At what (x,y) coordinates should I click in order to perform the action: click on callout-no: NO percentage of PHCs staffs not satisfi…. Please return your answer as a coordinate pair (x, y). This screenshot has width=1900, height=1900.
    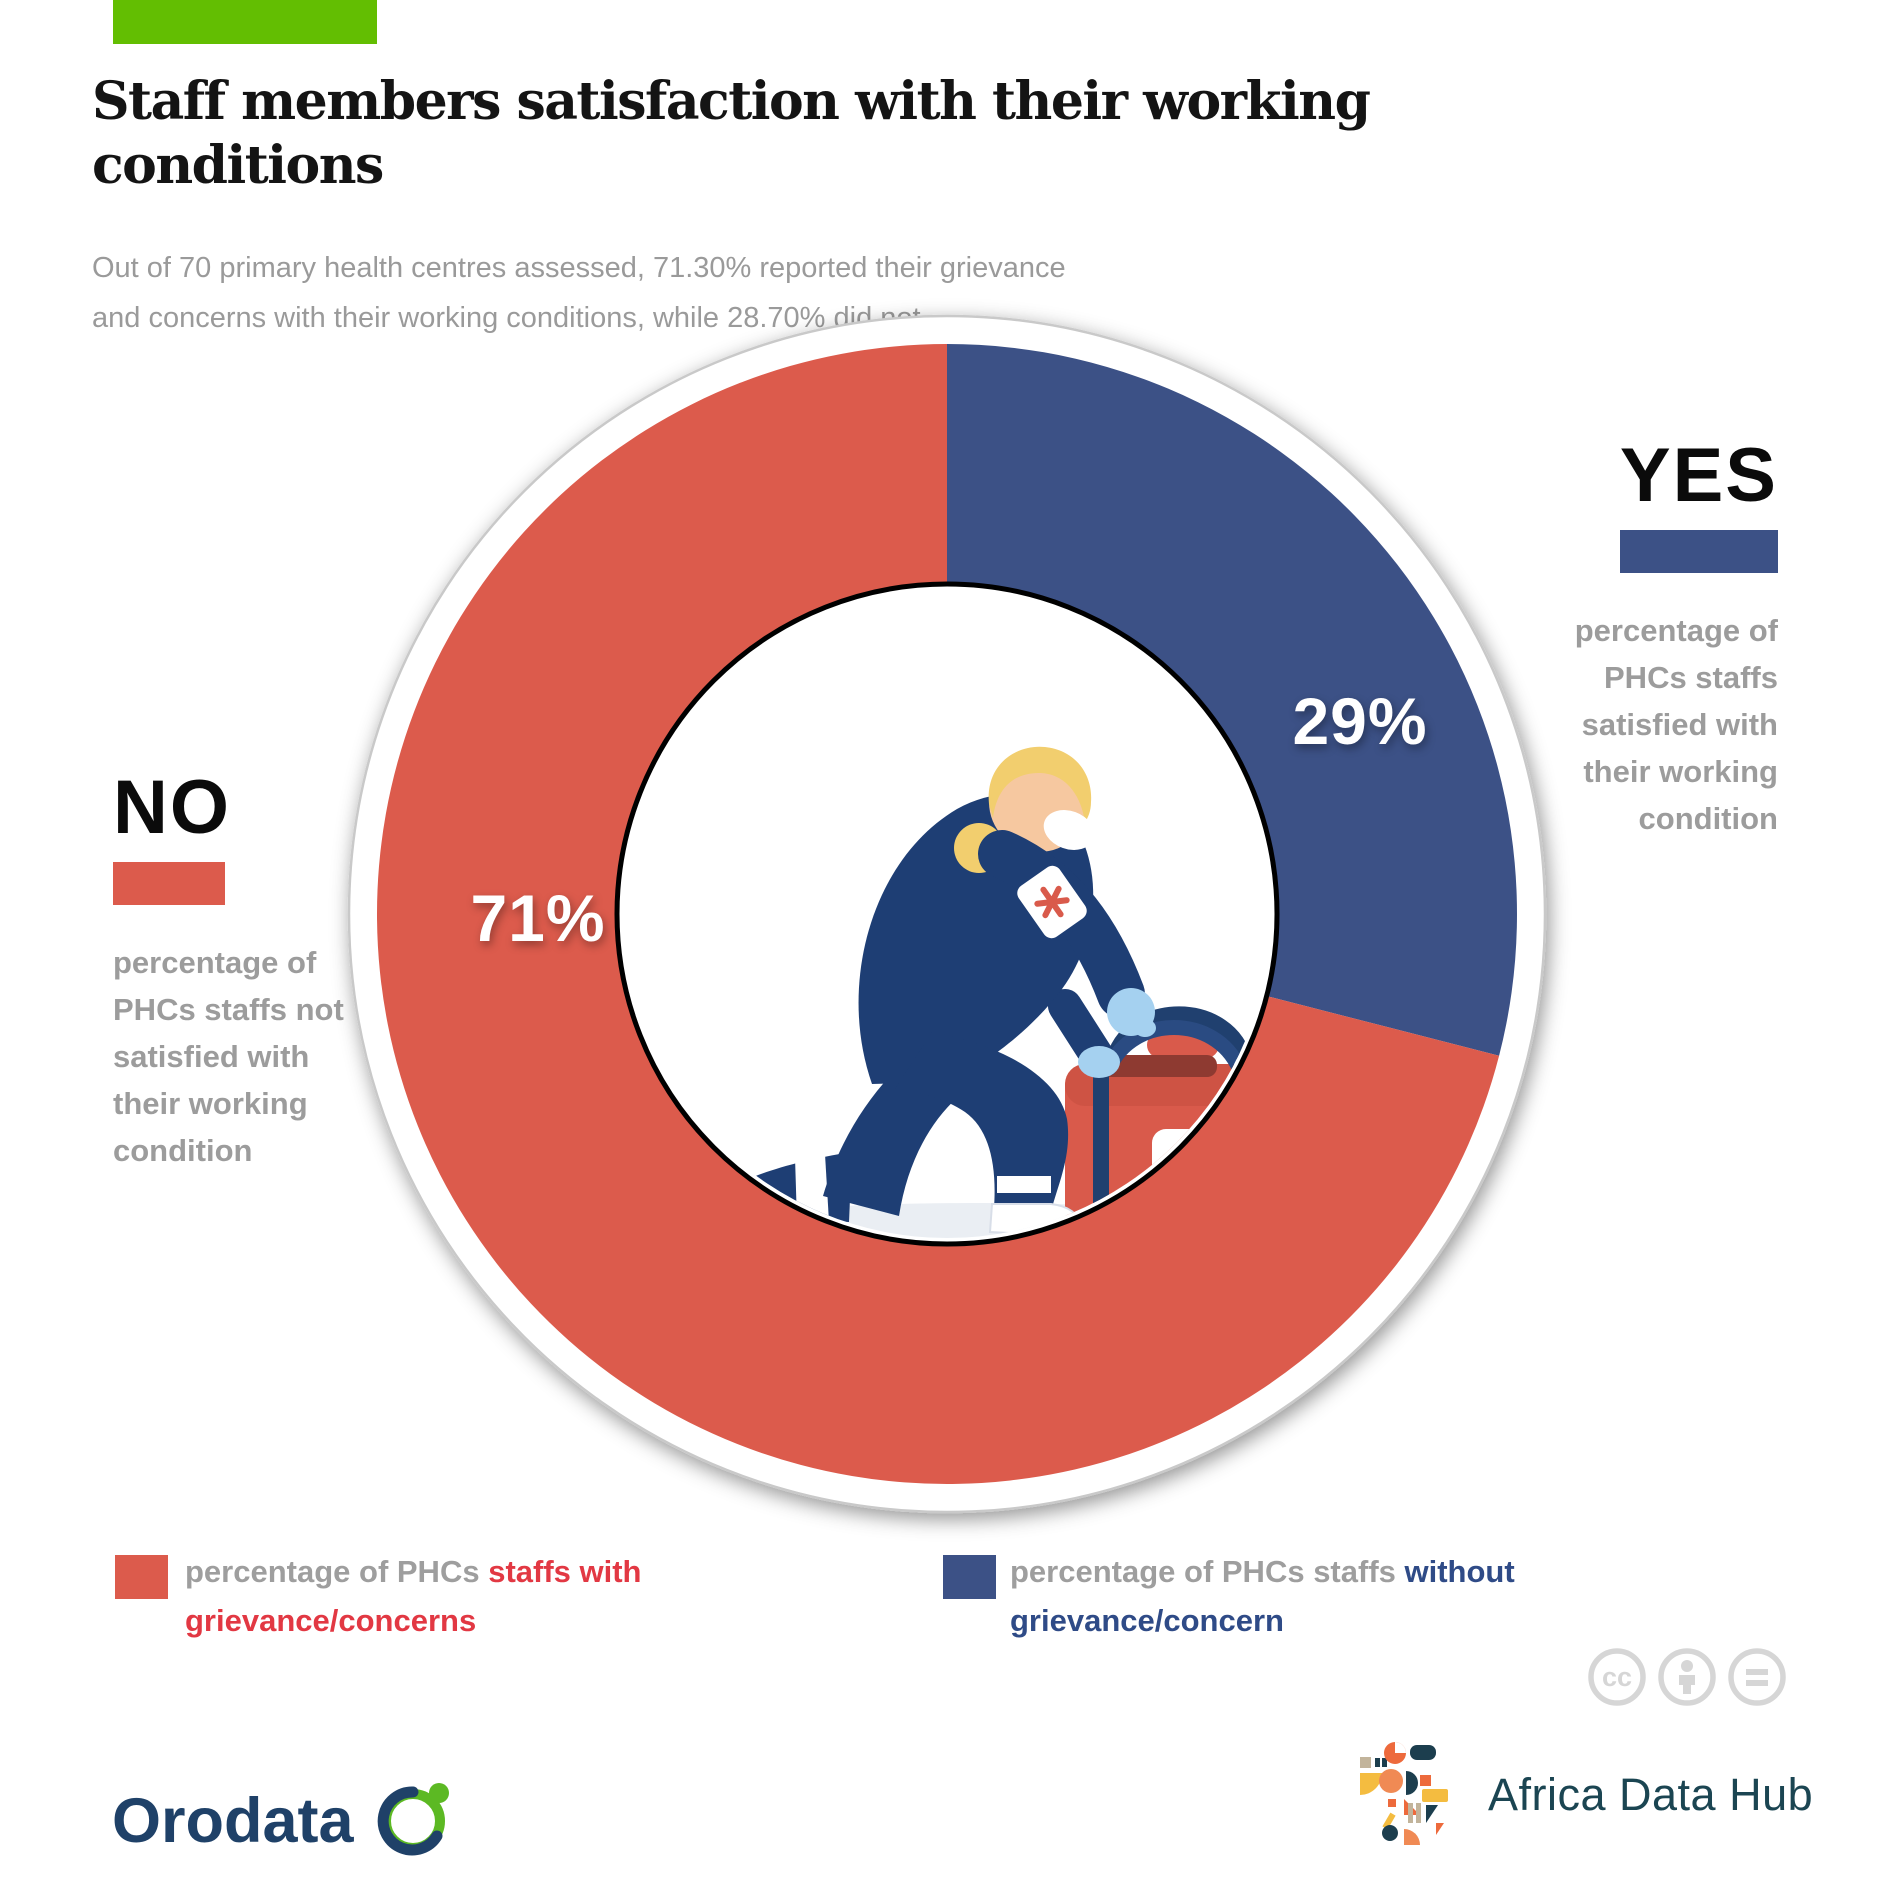
    Looking at the image, I should click on (278, 972).